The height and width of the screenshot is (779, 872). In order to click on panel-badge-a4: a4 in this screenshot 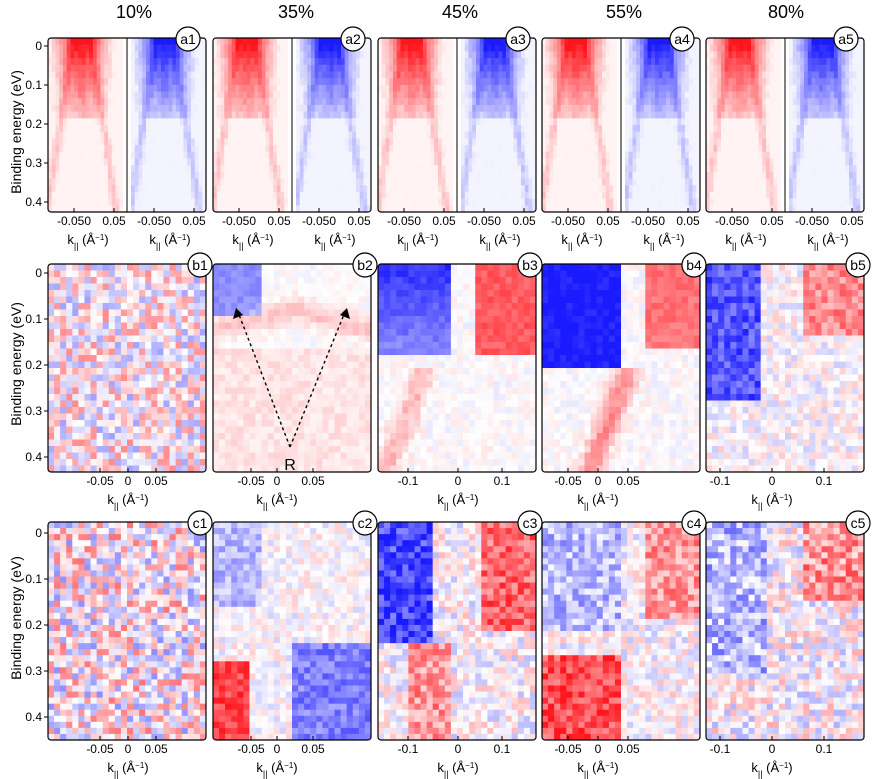, I will do `click(682, 39)`.